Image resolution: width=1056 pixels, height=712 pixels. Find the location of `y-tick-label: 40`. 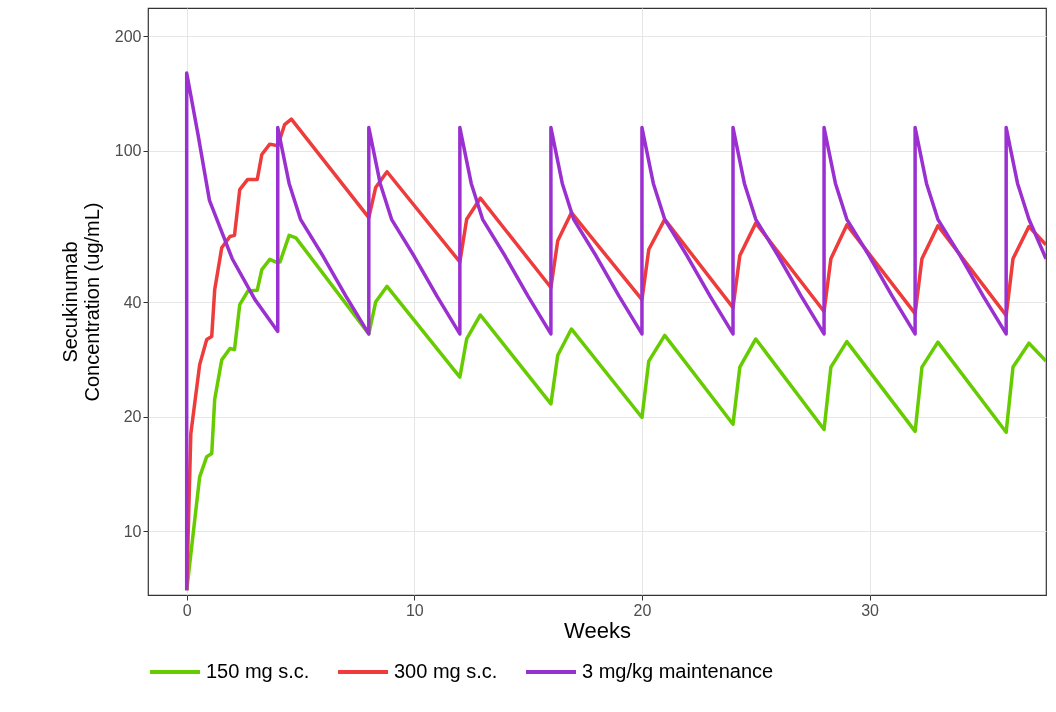

y-tick-label: 40 is located at coordinates (132, 302).